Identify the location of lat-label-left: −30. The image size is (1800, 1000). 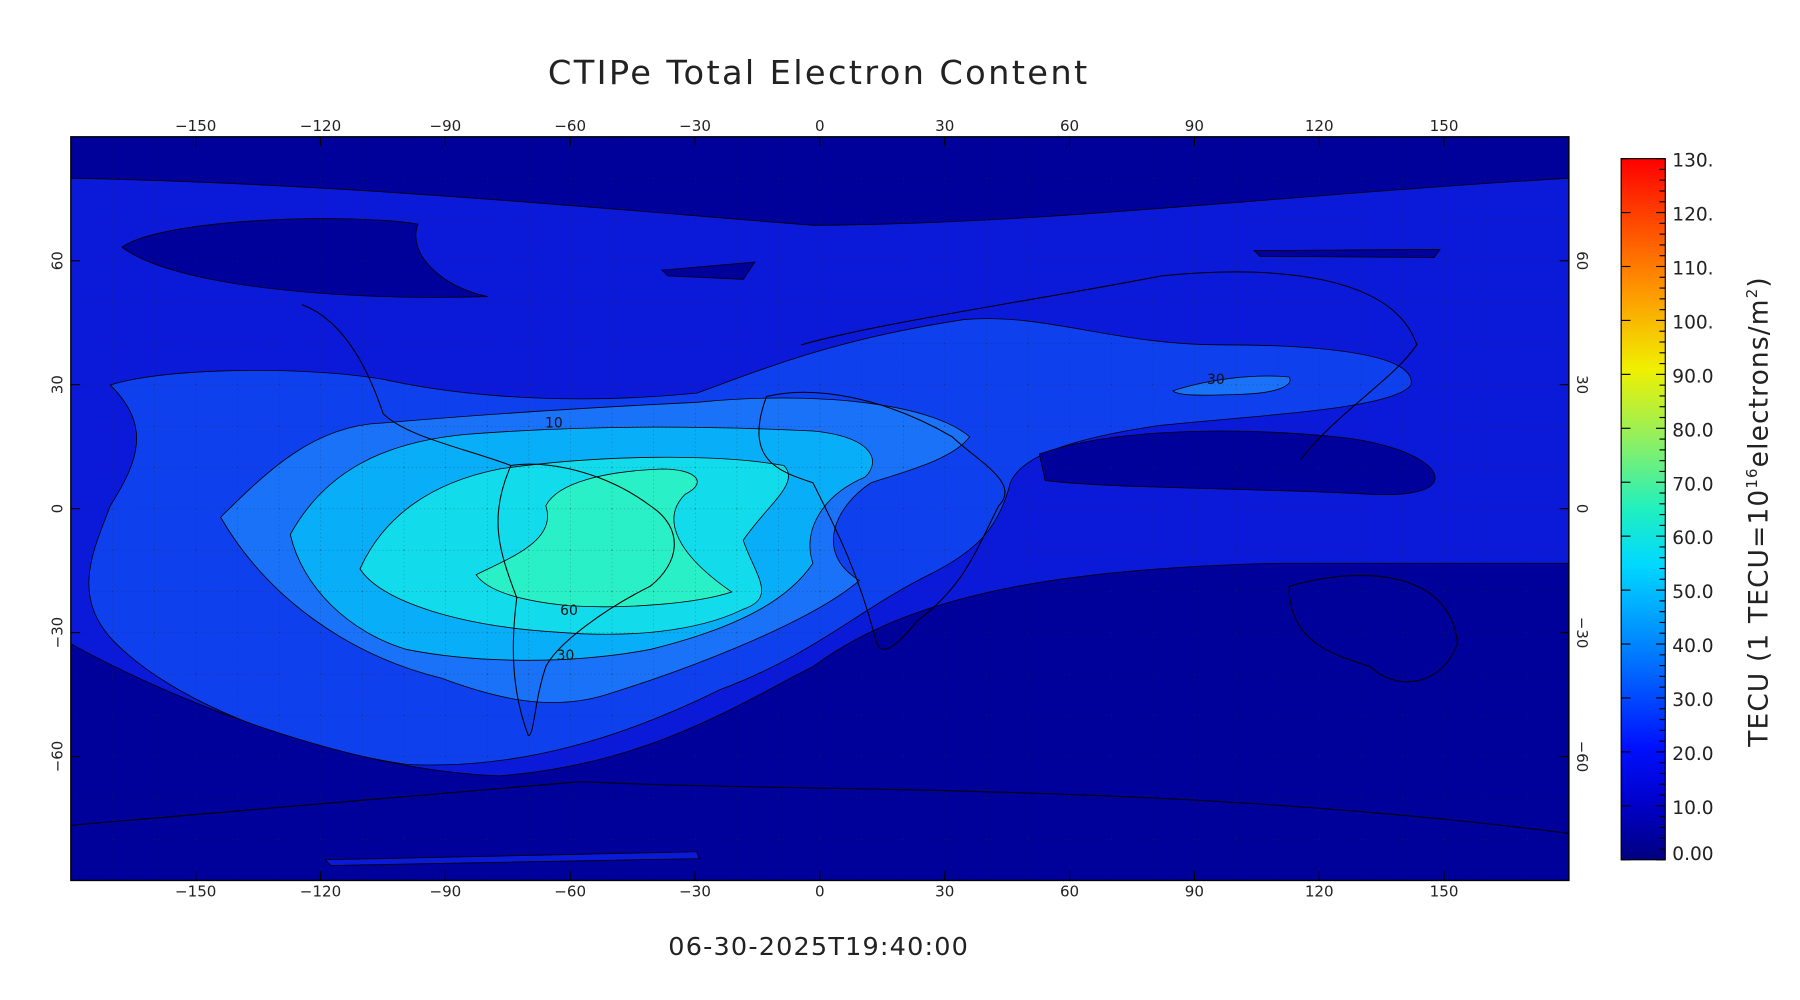
(58, 632).